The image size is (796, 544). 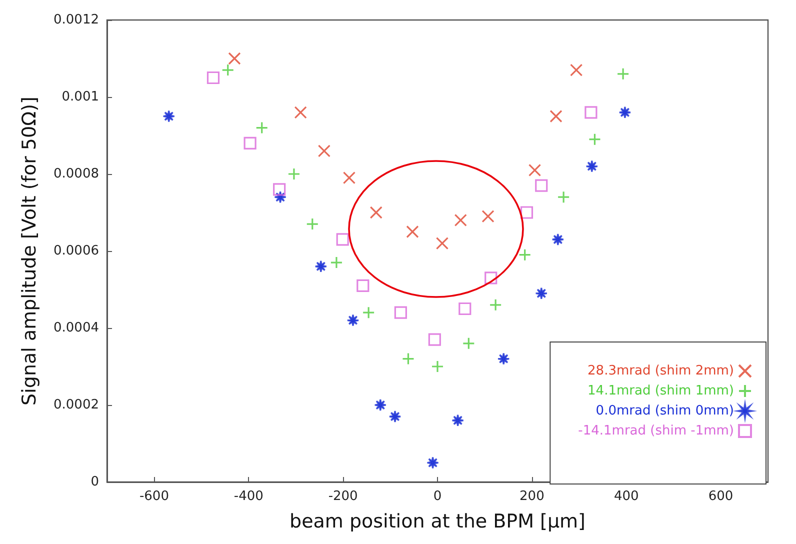 I want to click on legend-label: 0.0mrad (shim 0mm), so click(x=665, y=411).